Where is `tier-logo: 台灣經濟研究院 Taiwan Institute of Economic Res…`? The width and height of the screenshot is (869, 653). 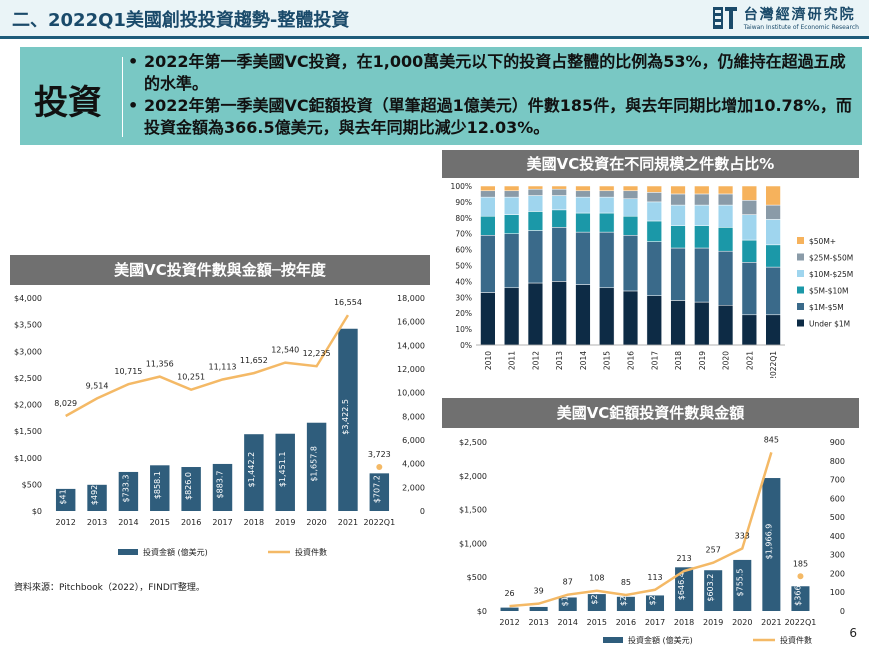
tier-logo: 台灣經濟研究院 Taiwan Institute of Economic Res… is located at coordinates (785, 17).